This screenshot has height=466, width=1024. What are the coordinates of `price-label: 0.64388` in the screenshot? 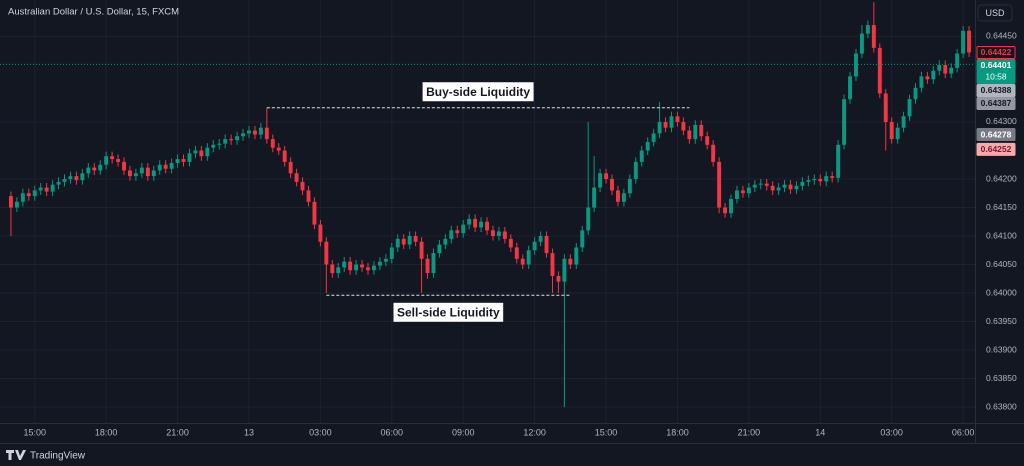 It's located at (996, 90).